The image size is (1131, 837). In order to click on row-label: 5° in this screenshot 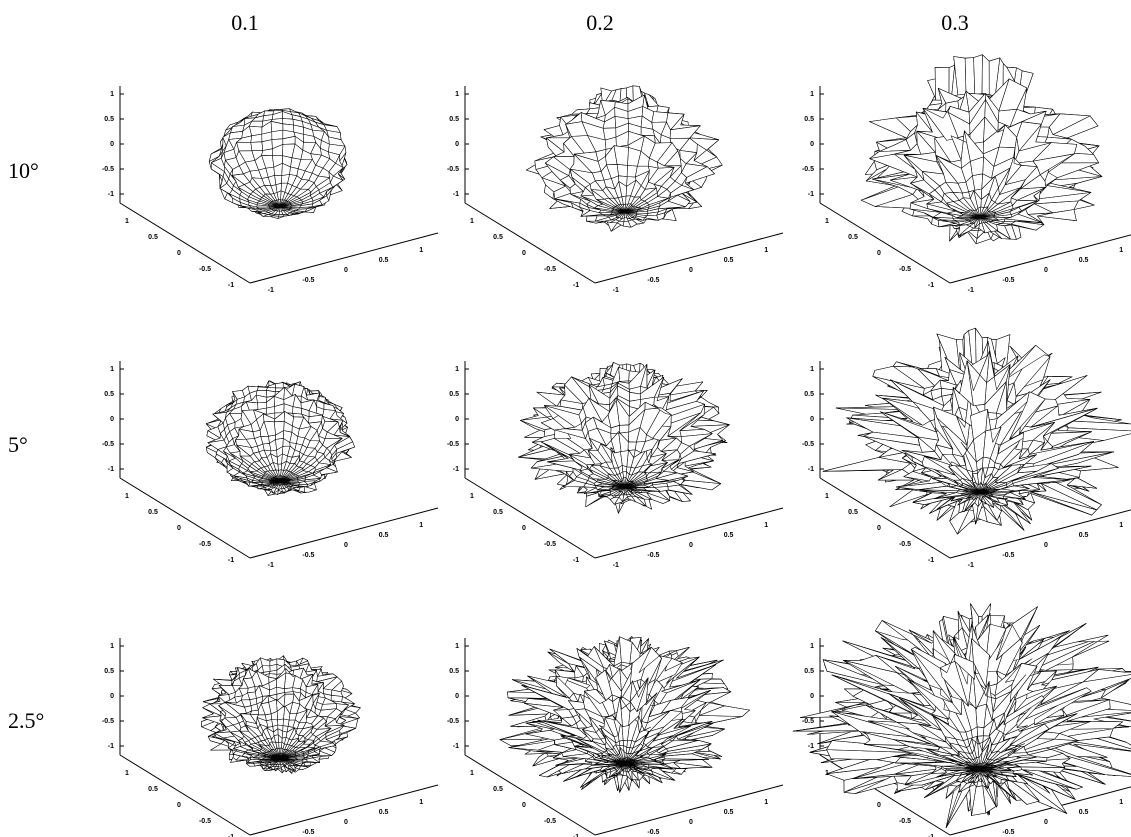, I will do `click(18, 444)`.